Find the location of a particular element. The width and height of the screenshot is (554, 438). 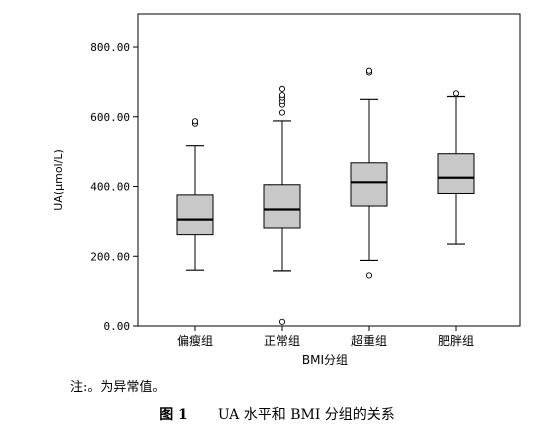

y-axis-title: UA(μmol/L) is located at coordinates (58, 180).